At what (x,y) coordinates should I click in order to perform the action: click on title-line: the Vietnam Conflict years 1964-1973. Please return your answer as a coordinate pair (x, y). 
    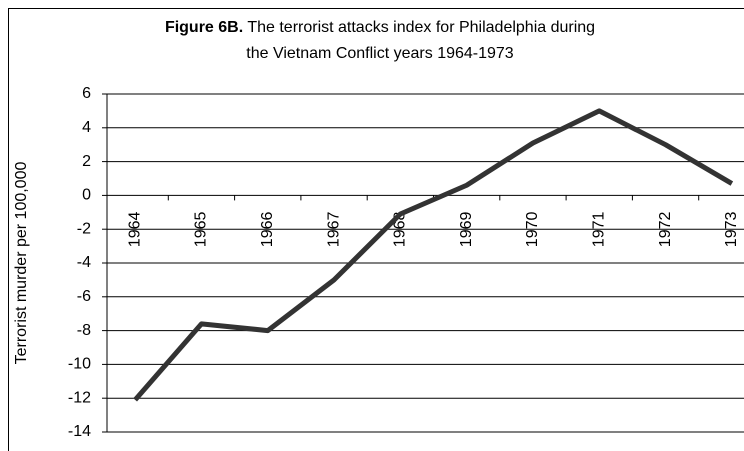
    Looking at the image, I should click on (380, 53).